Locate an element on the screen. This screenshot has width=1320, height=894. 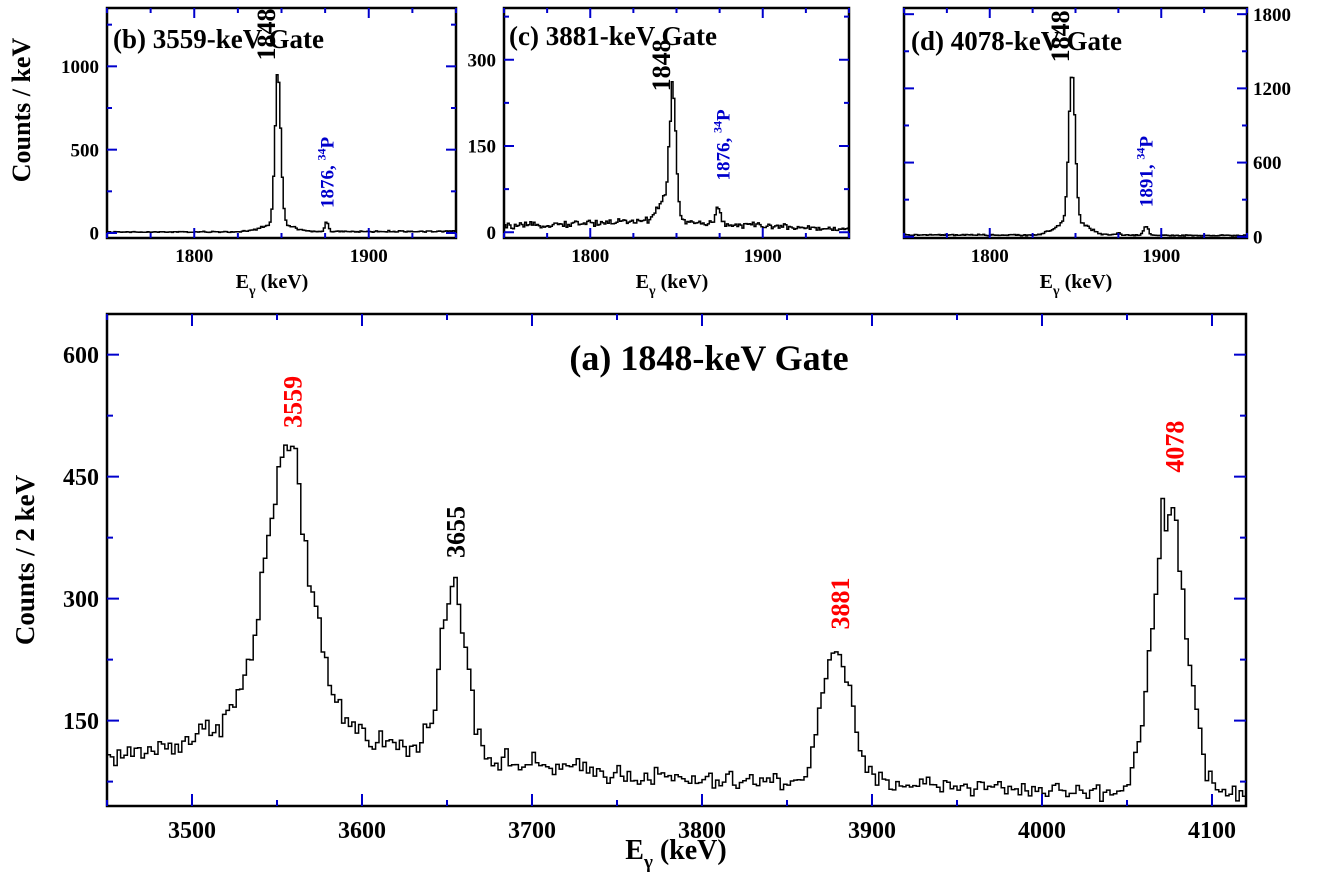
panel-b-ticks is located at coordinates (281, 123).